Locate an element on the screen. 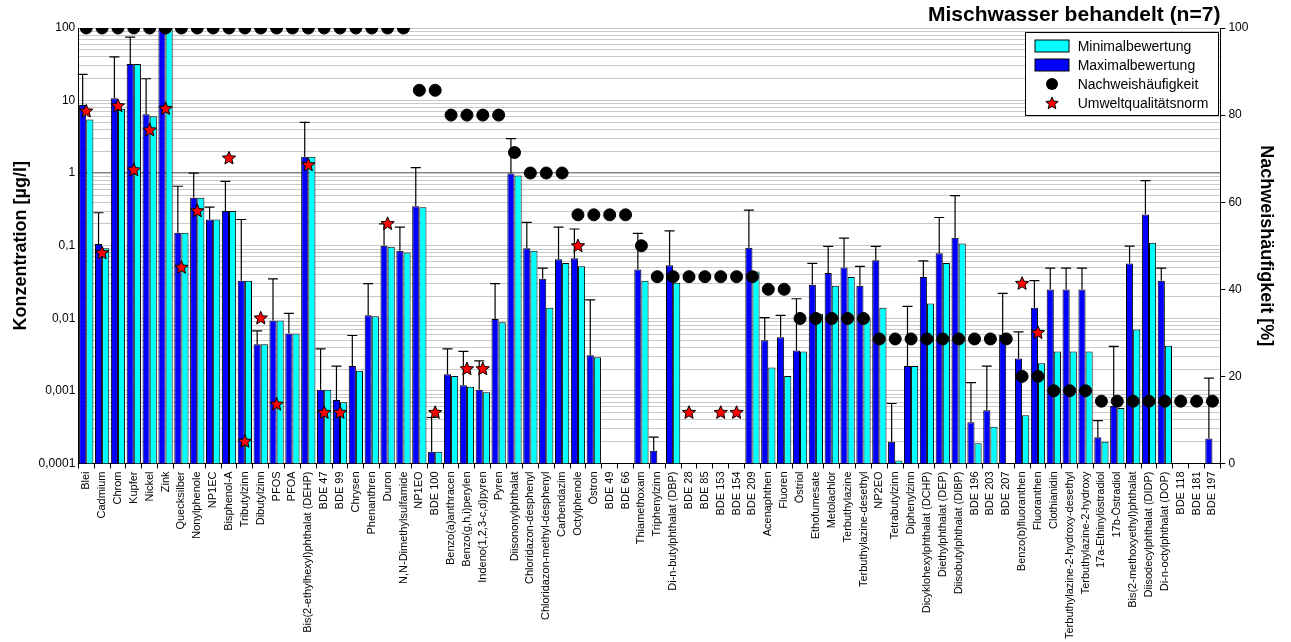 This screenshot has width=1291, height=642. x-tick-label: 17b-Östradiol is located at coordinates (1116, 504).